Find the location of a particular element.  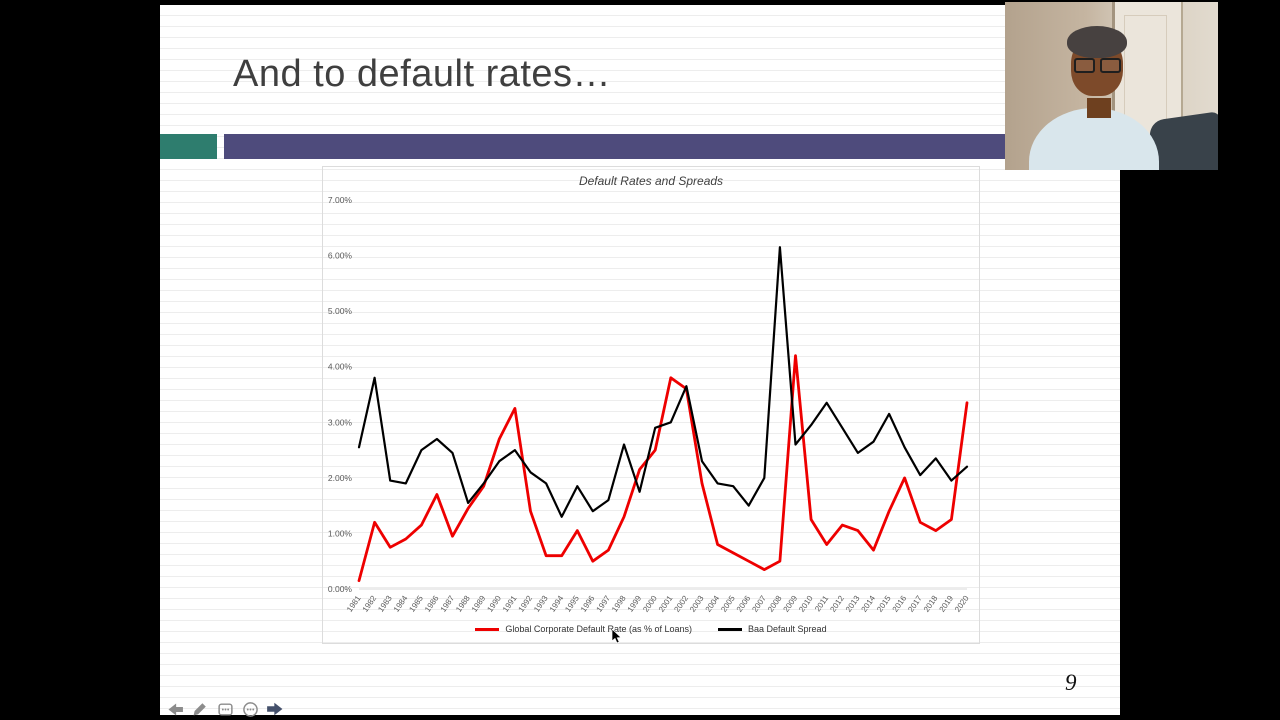

svg-text: 1991 is located at coordinates (510, 604).